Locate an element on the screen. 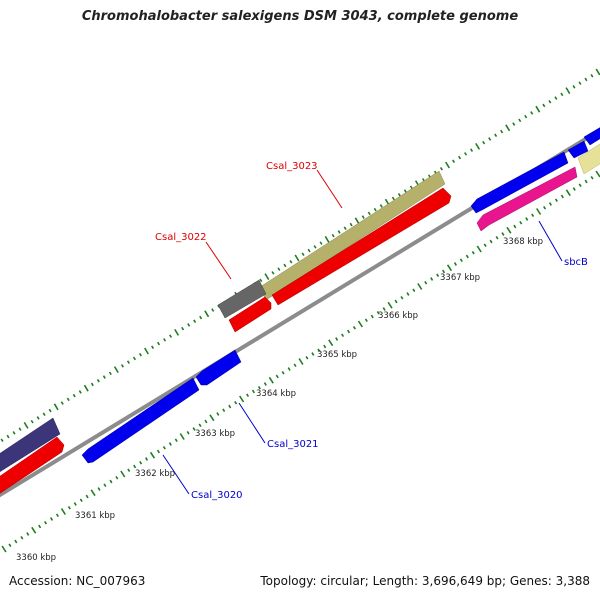  gene-pale-yellow-edge is located at coordinates (588, 157).